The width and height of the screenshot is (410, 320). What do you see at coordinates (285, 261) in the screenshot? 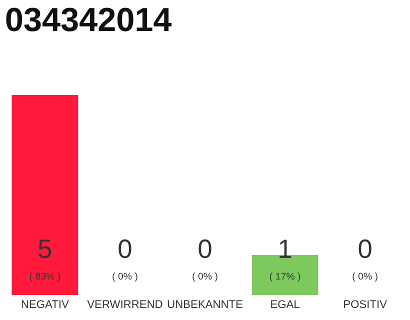
I see `data-label: 1 ( 17% )` at bounding box center [285, 261].